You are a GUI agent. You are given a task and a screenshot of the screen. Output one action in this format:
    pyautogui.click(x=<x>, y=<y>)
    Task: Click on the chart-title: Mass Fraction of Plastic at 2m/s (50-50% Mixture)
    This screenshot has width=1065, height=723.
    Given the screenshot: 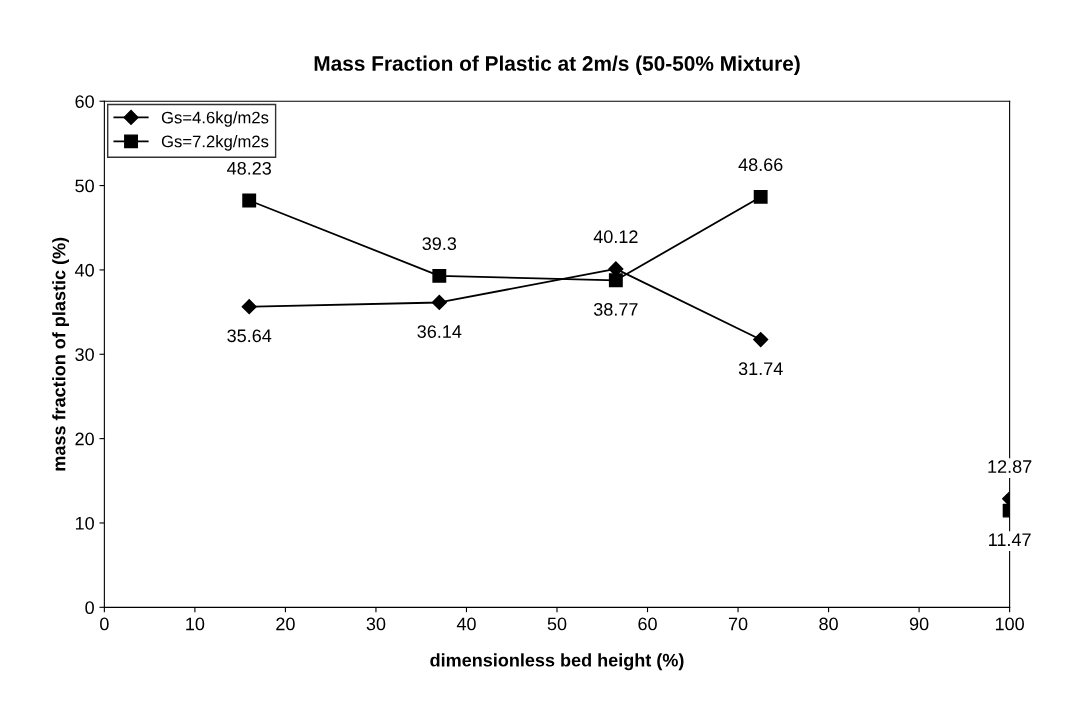 What is the action you would take?
    pyautogui.click(x=557, y=65)
    